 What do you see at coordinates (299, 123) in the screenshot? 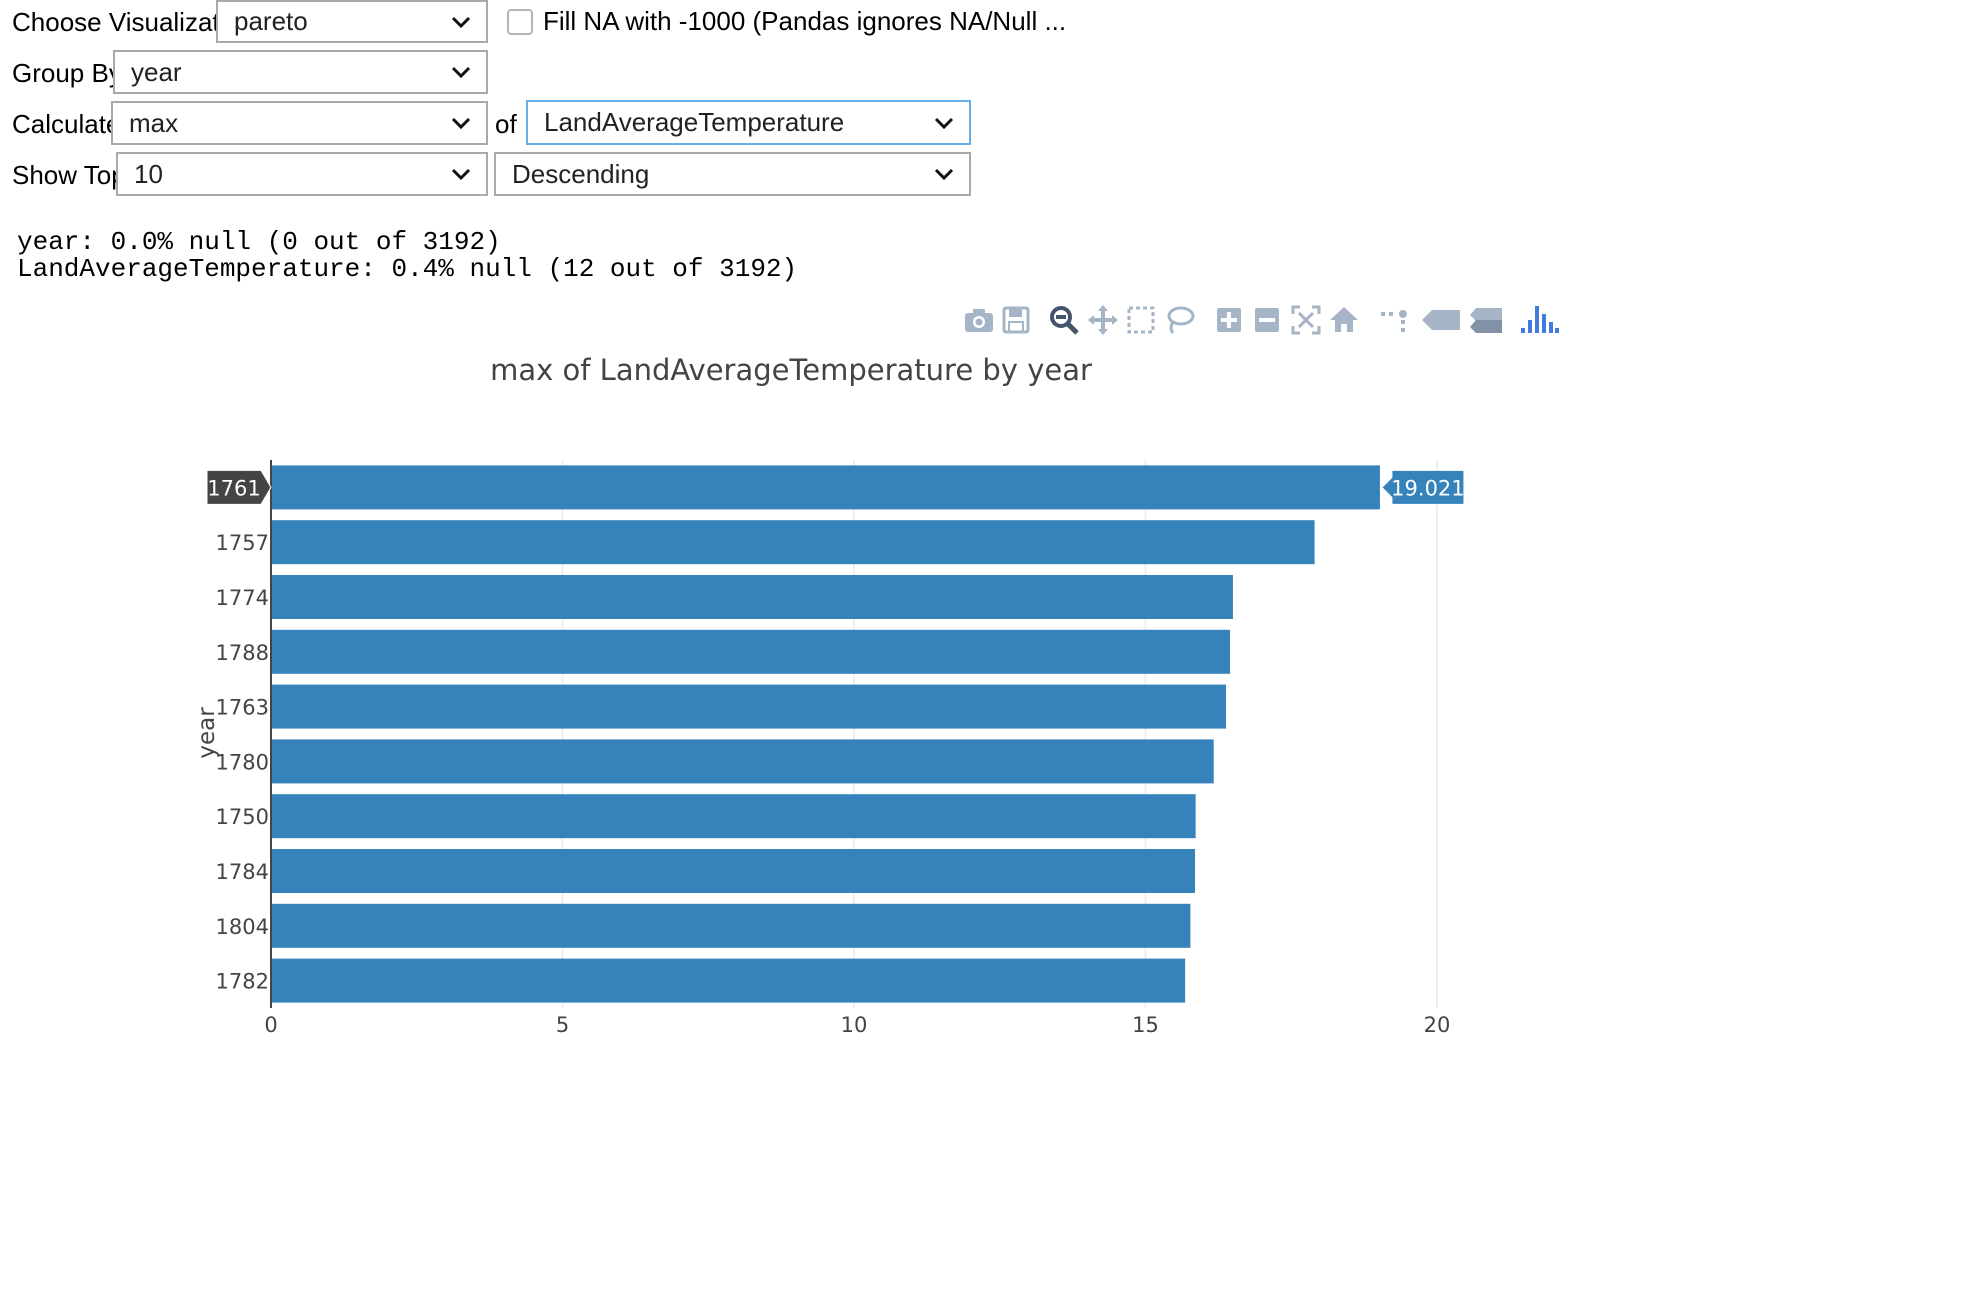
I see `calculate-select: max` at bounding box center [299, 123].